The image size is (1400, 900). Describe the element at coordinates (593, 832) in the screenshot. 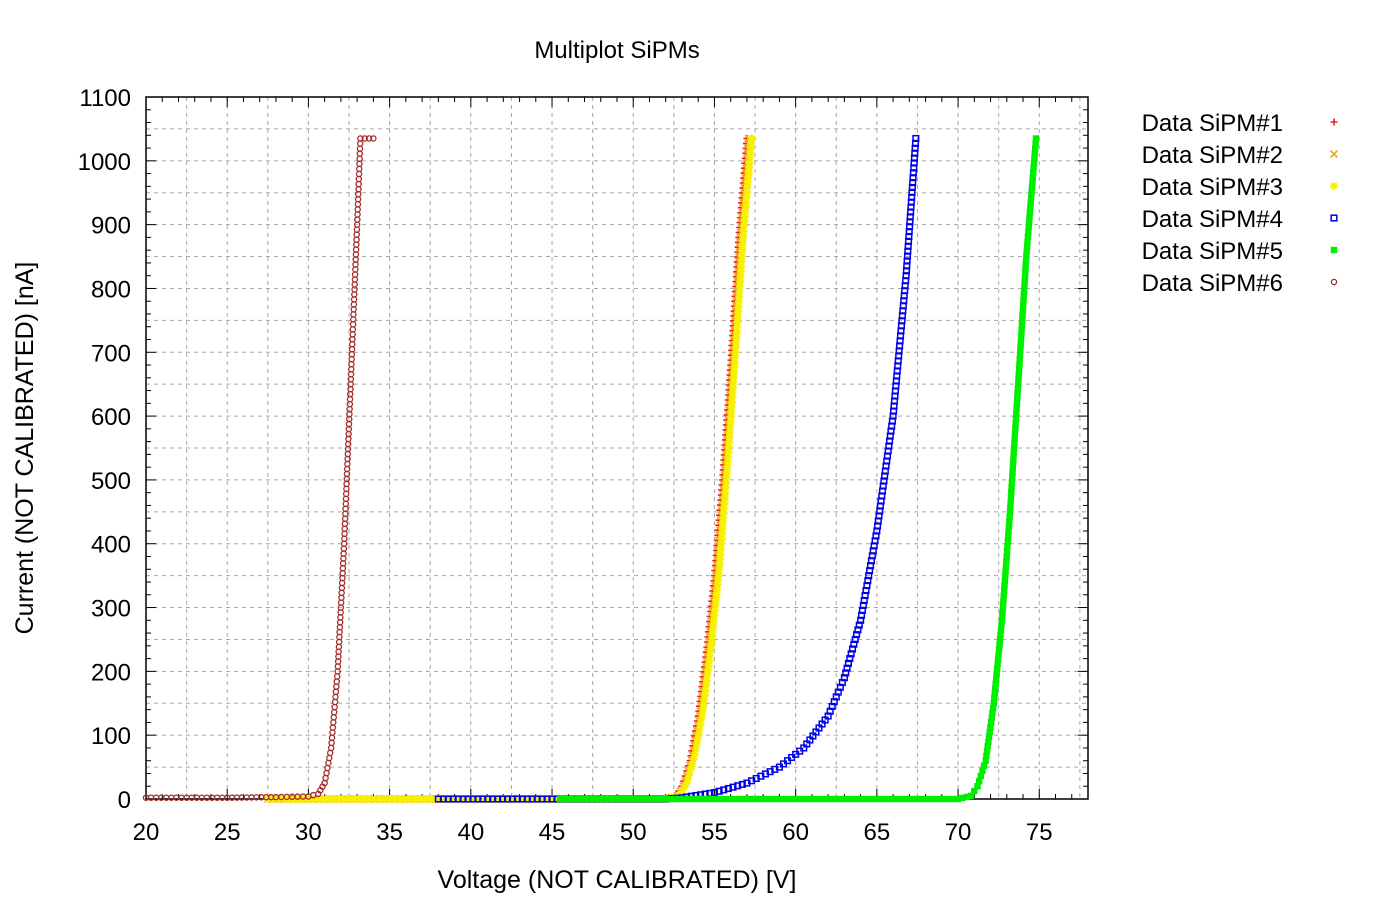

I see `x-tick-labels: 20 25 30 35 40 45 50 55 60 65 70 75` at that location.